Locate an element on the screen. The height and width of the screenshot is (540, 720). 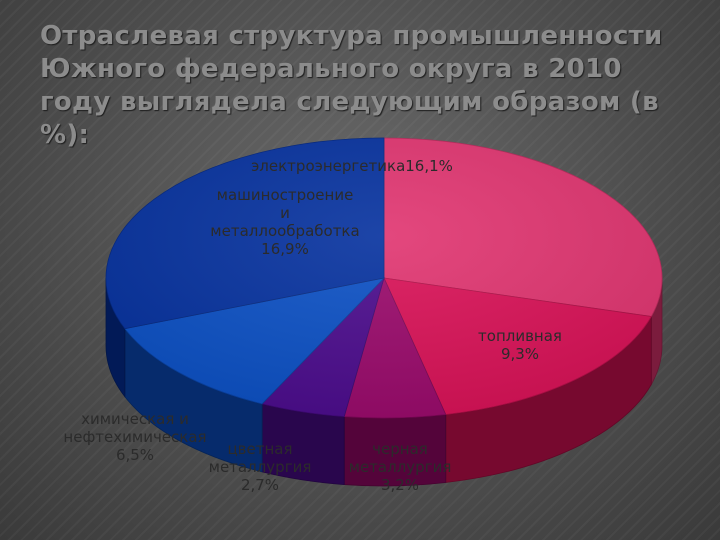
slice-label-2: черная металлургия 3,2% is located at coordinates (400, 467).